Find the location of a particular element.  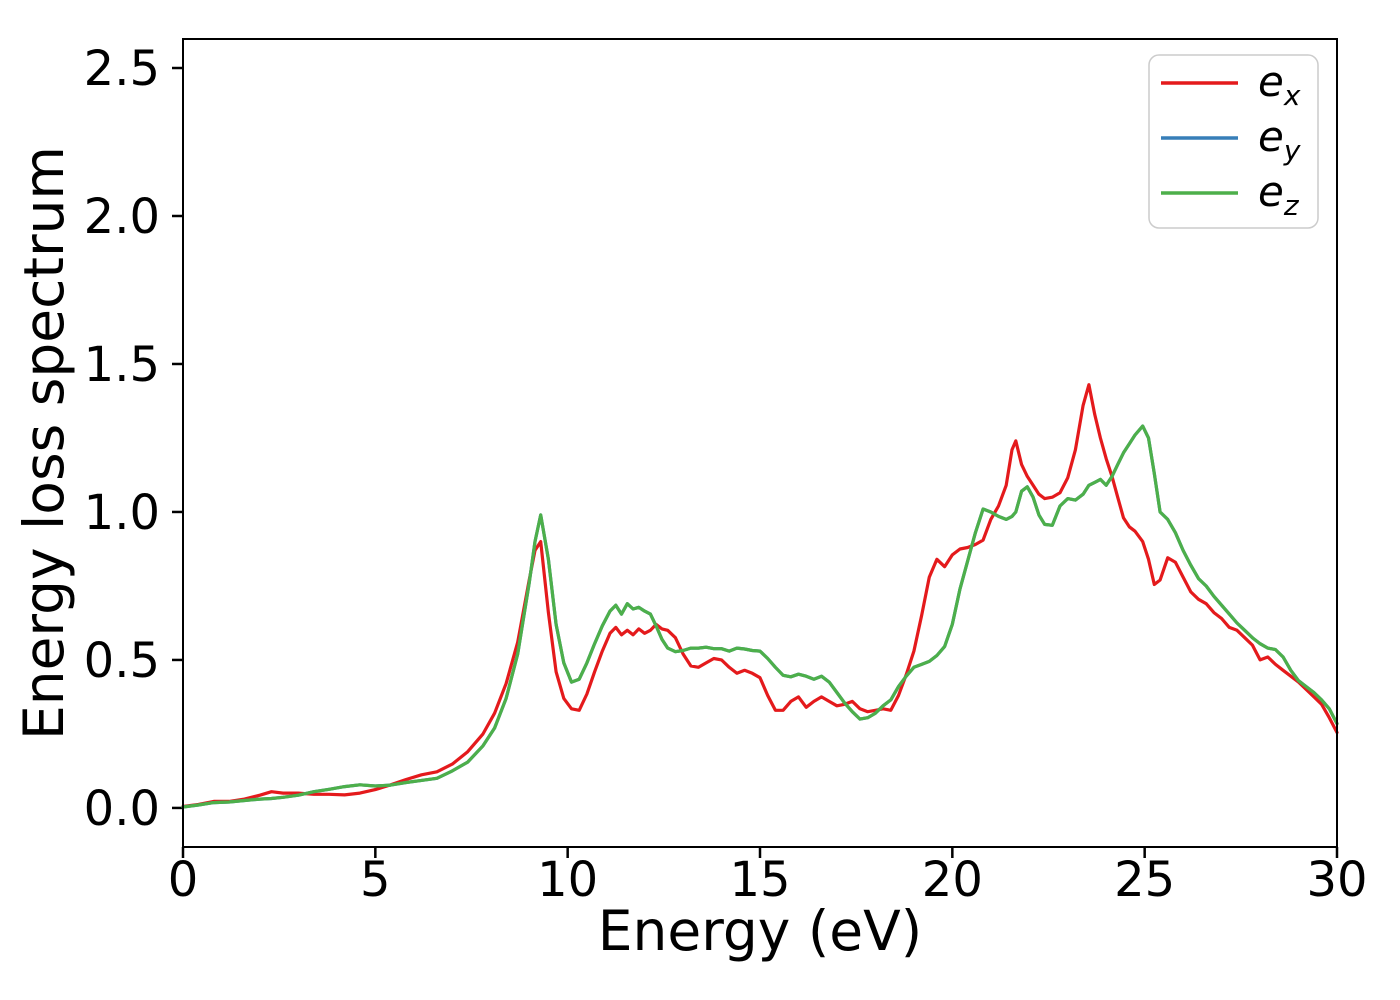

y-tick-label: 0.5 is located at coordinates (122, 661).